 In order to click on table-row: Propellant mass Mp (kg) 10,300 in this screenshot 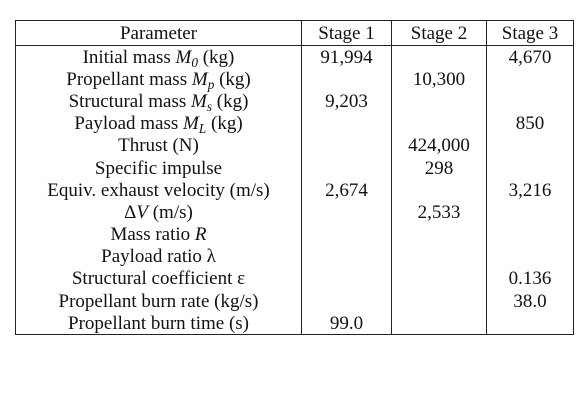, I will do `click(294, 80)`.